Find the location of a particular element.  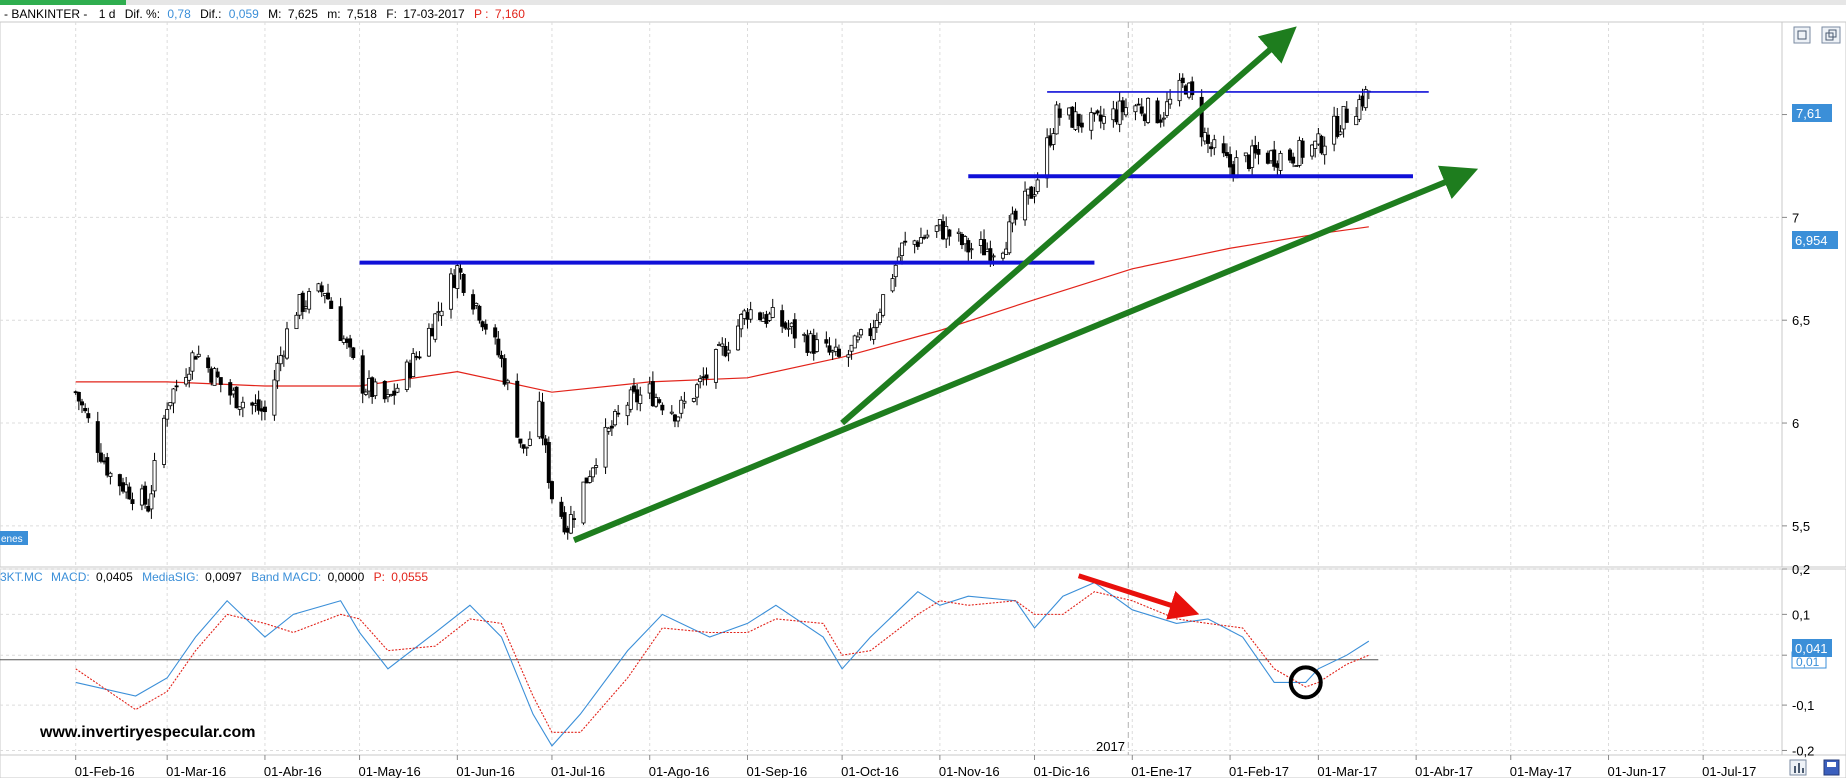

x-tick-label: 01-Nov-16 is located at coordinates (969, 771).